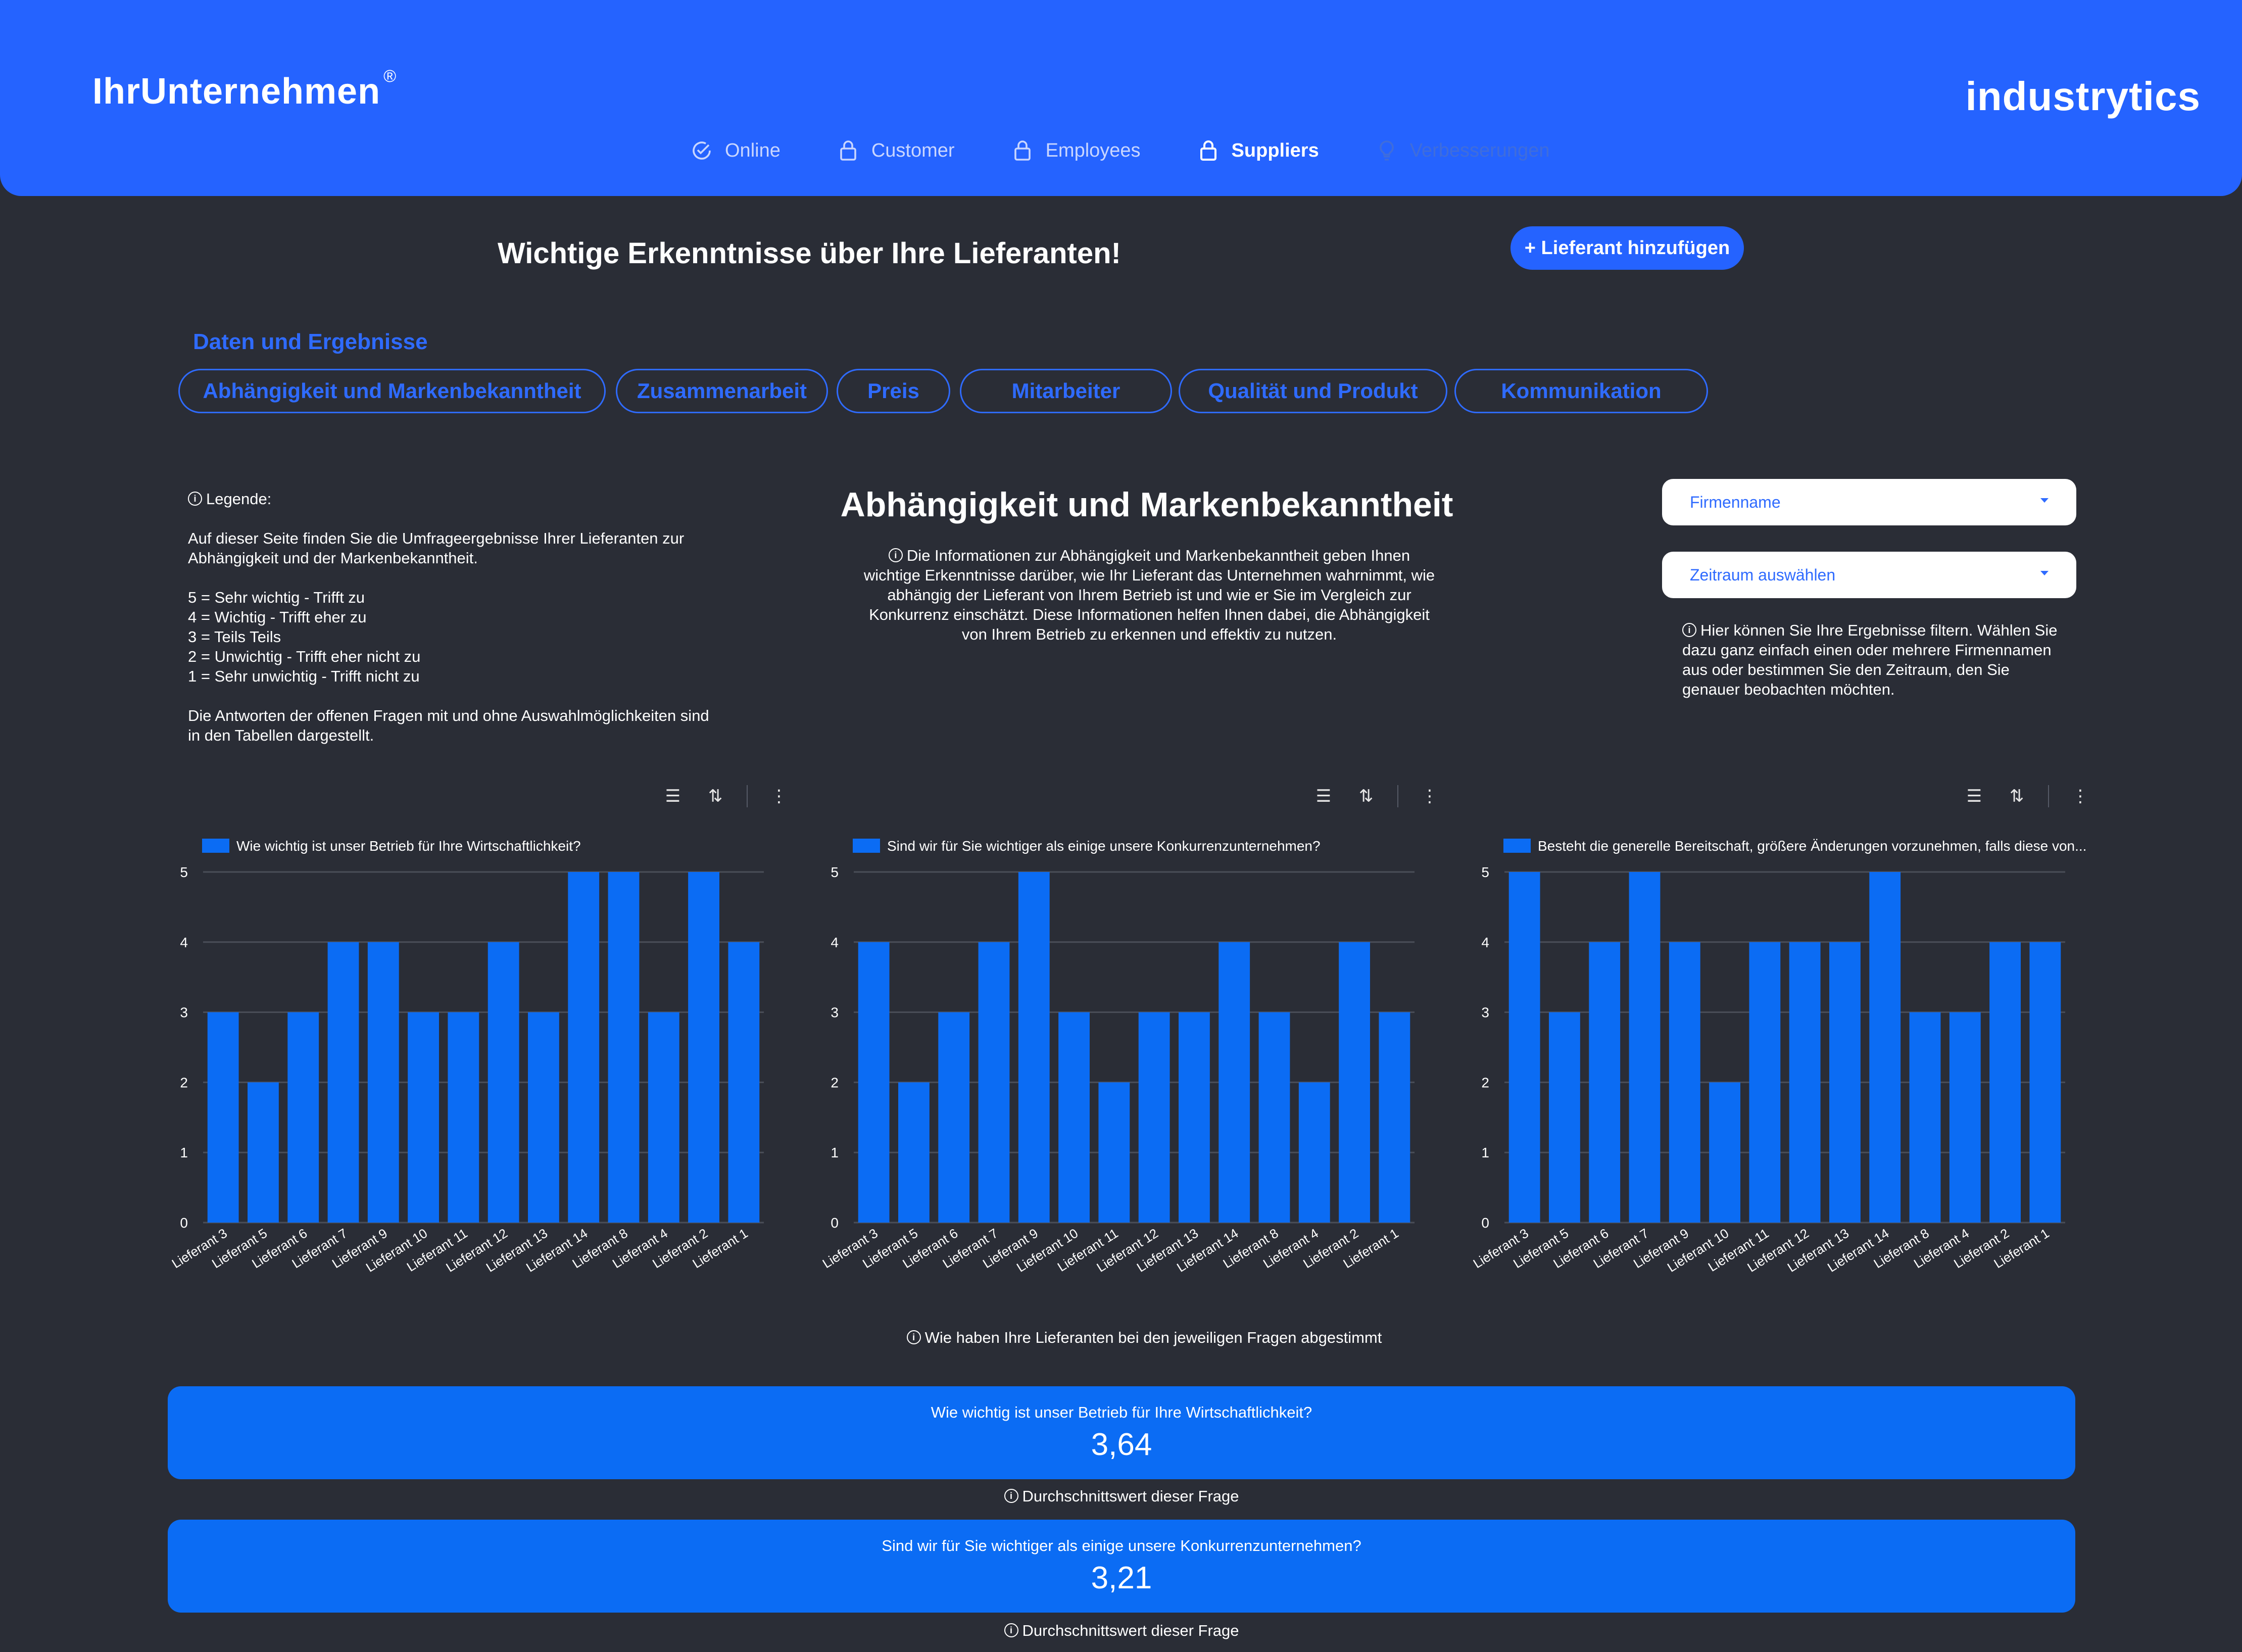 This screenshot has height=1652, width=2242. I want to click on nav-item-online: Online, so click(735, 150).